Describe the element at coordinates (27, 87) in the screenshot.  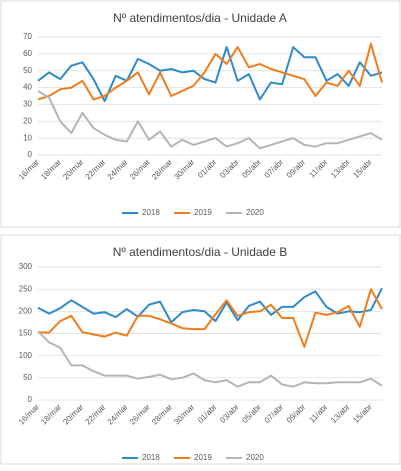
I see `y-tick-label: 40` at that location.